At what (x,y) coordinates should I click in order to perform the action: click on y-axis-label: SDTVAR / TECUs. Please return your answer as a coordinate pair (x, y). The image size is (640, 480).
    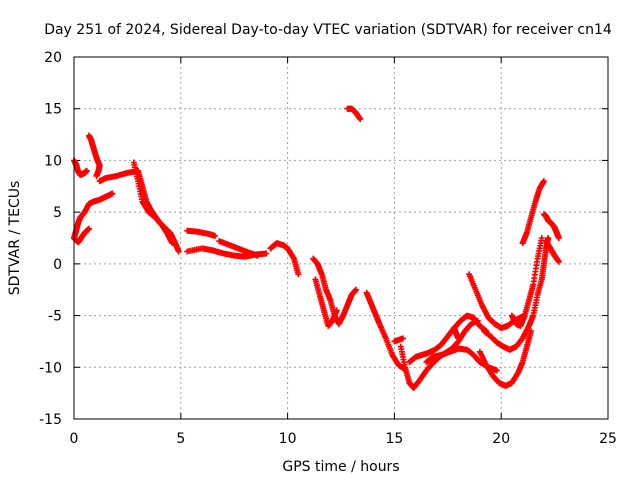
    Looking at the image, I should click on (15, 238).